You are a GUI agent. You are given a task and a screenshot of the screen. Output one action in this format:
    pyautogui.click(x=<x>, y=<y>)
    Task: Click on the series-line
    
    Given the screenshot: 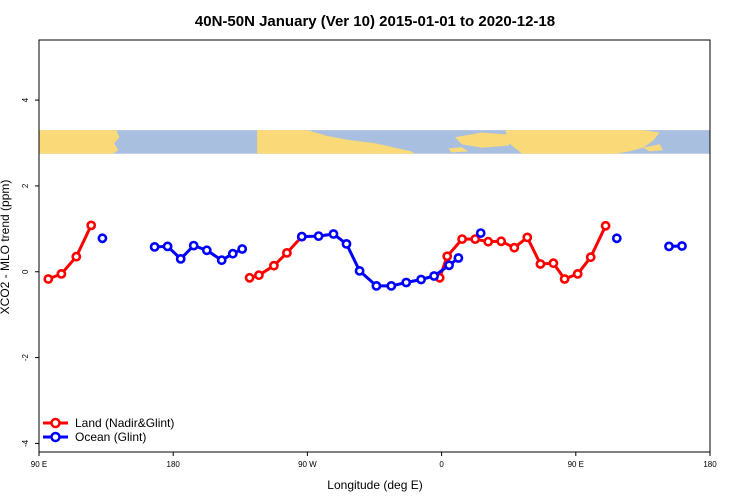 What is the action you would take?
    pyautogui.click(x=70, y=252)
    